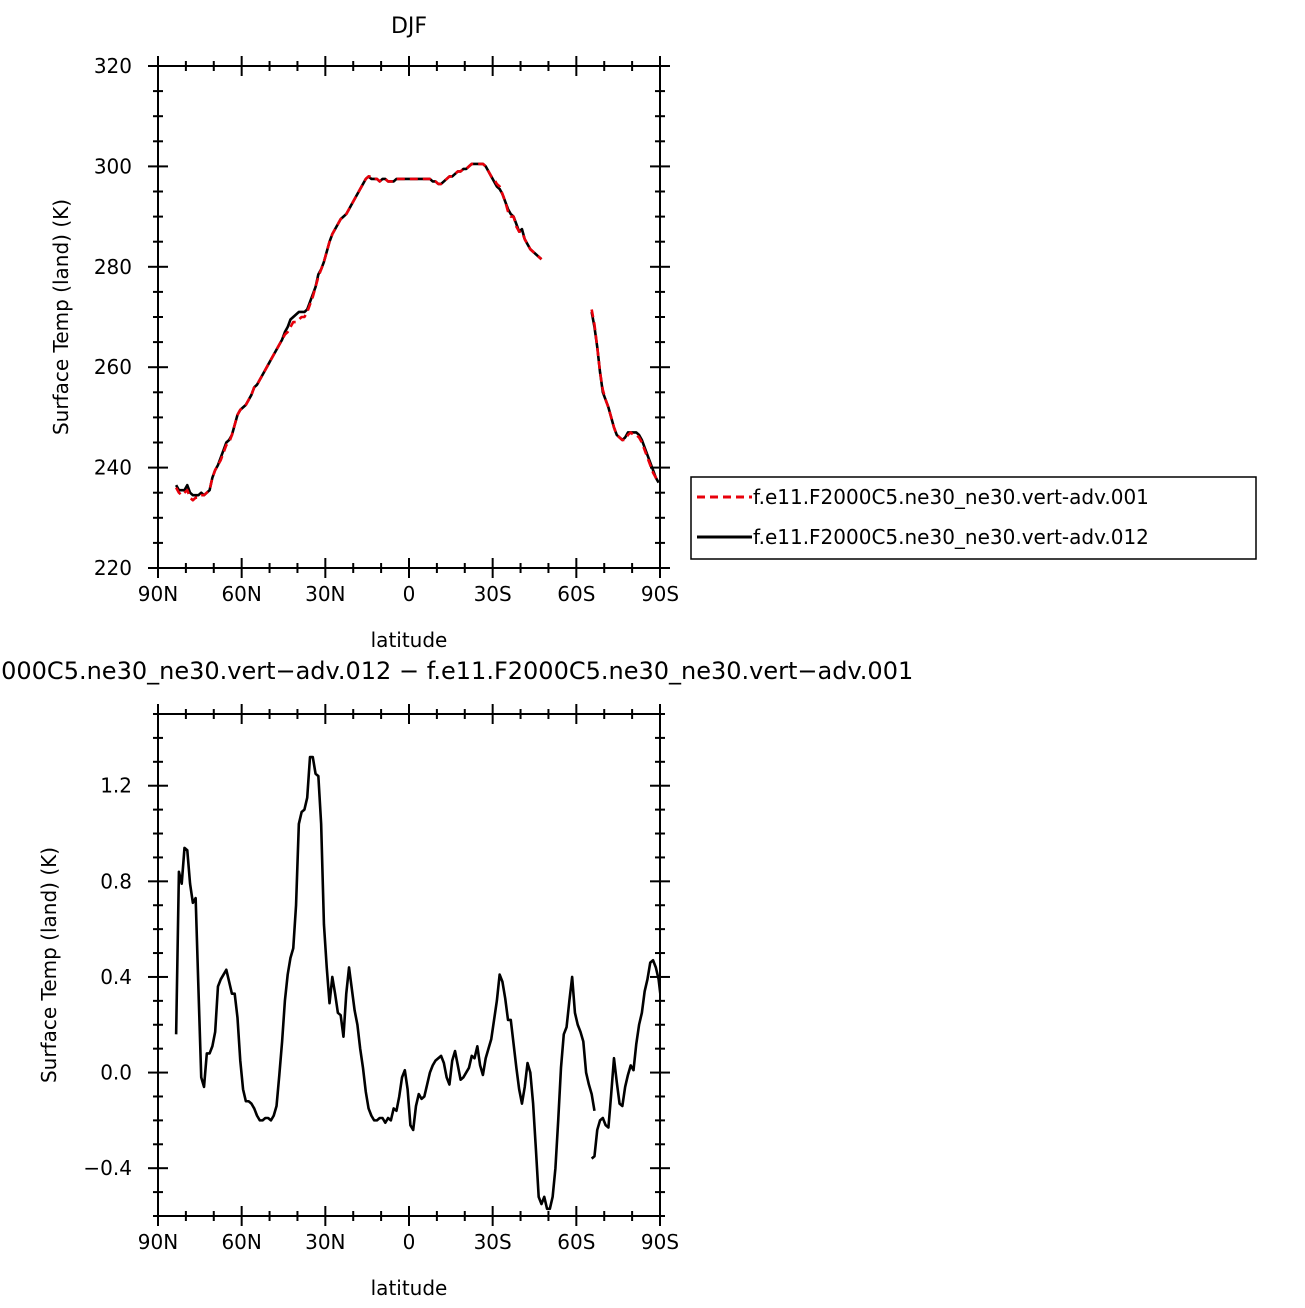 This screenshot has width=1305, height=1308. I want to click on top-chart-xlabel: latitude, so click(409, 640).